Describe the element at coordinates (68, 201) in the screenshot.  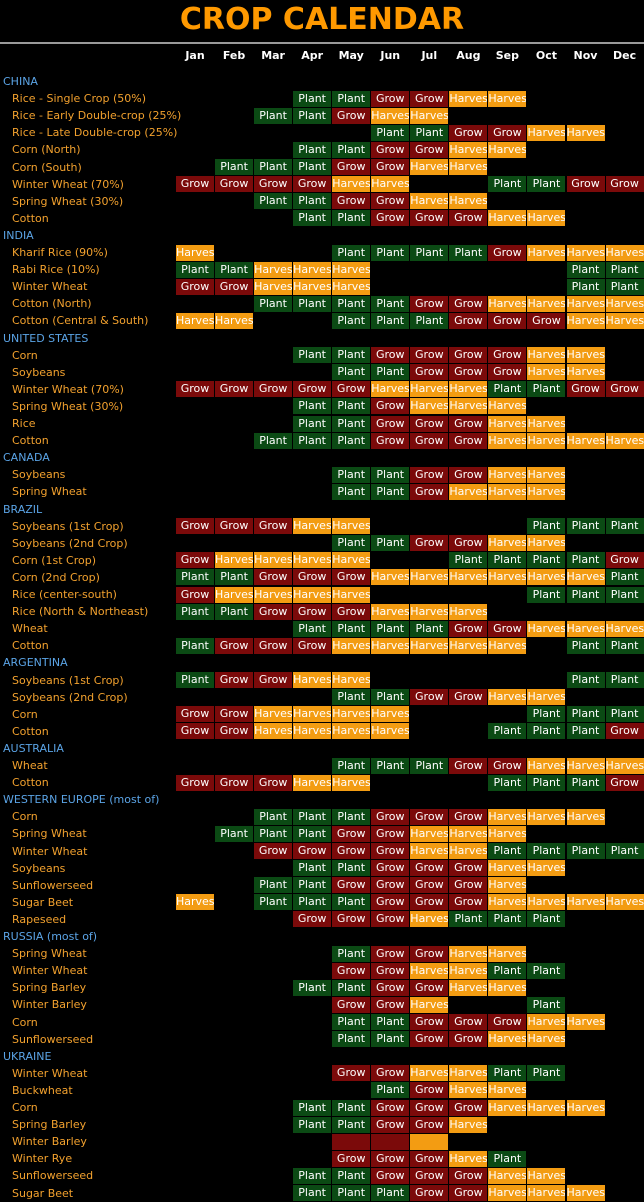
I see `crop-label: Spring Wheat (30%)` at that location.